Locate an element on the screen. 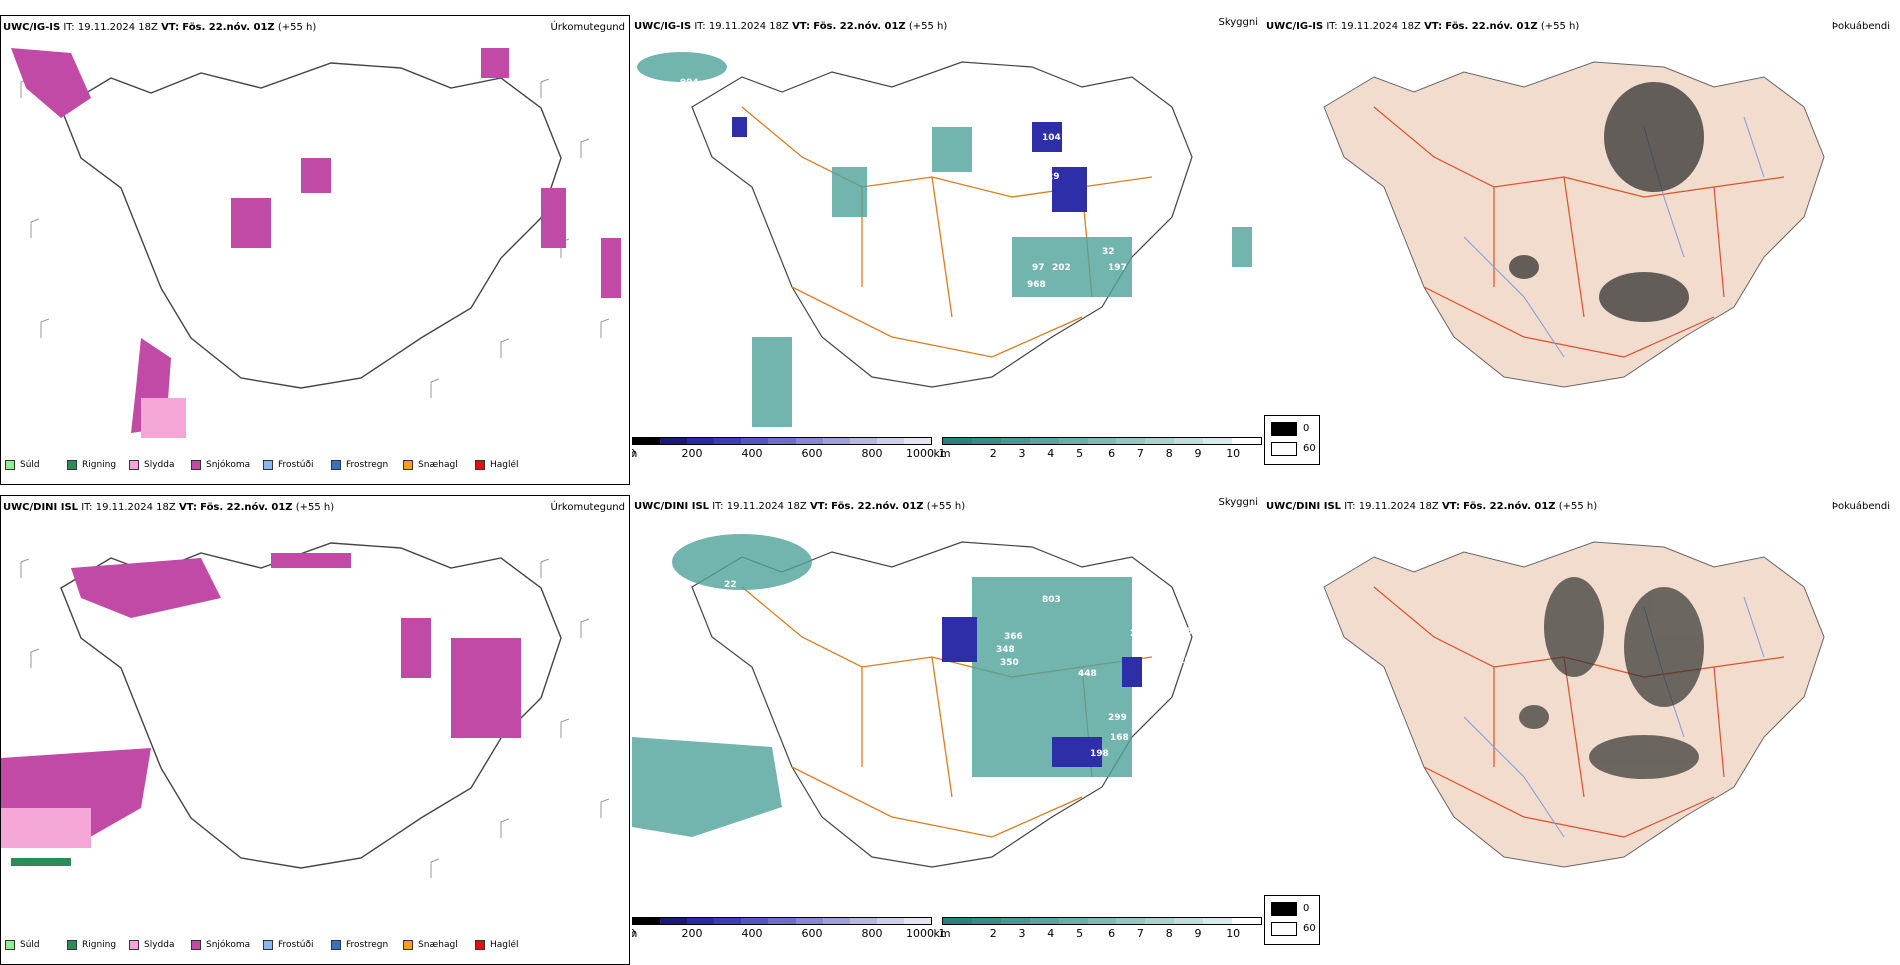  cloud-label: 803 is located at coordinates (1051, 600).